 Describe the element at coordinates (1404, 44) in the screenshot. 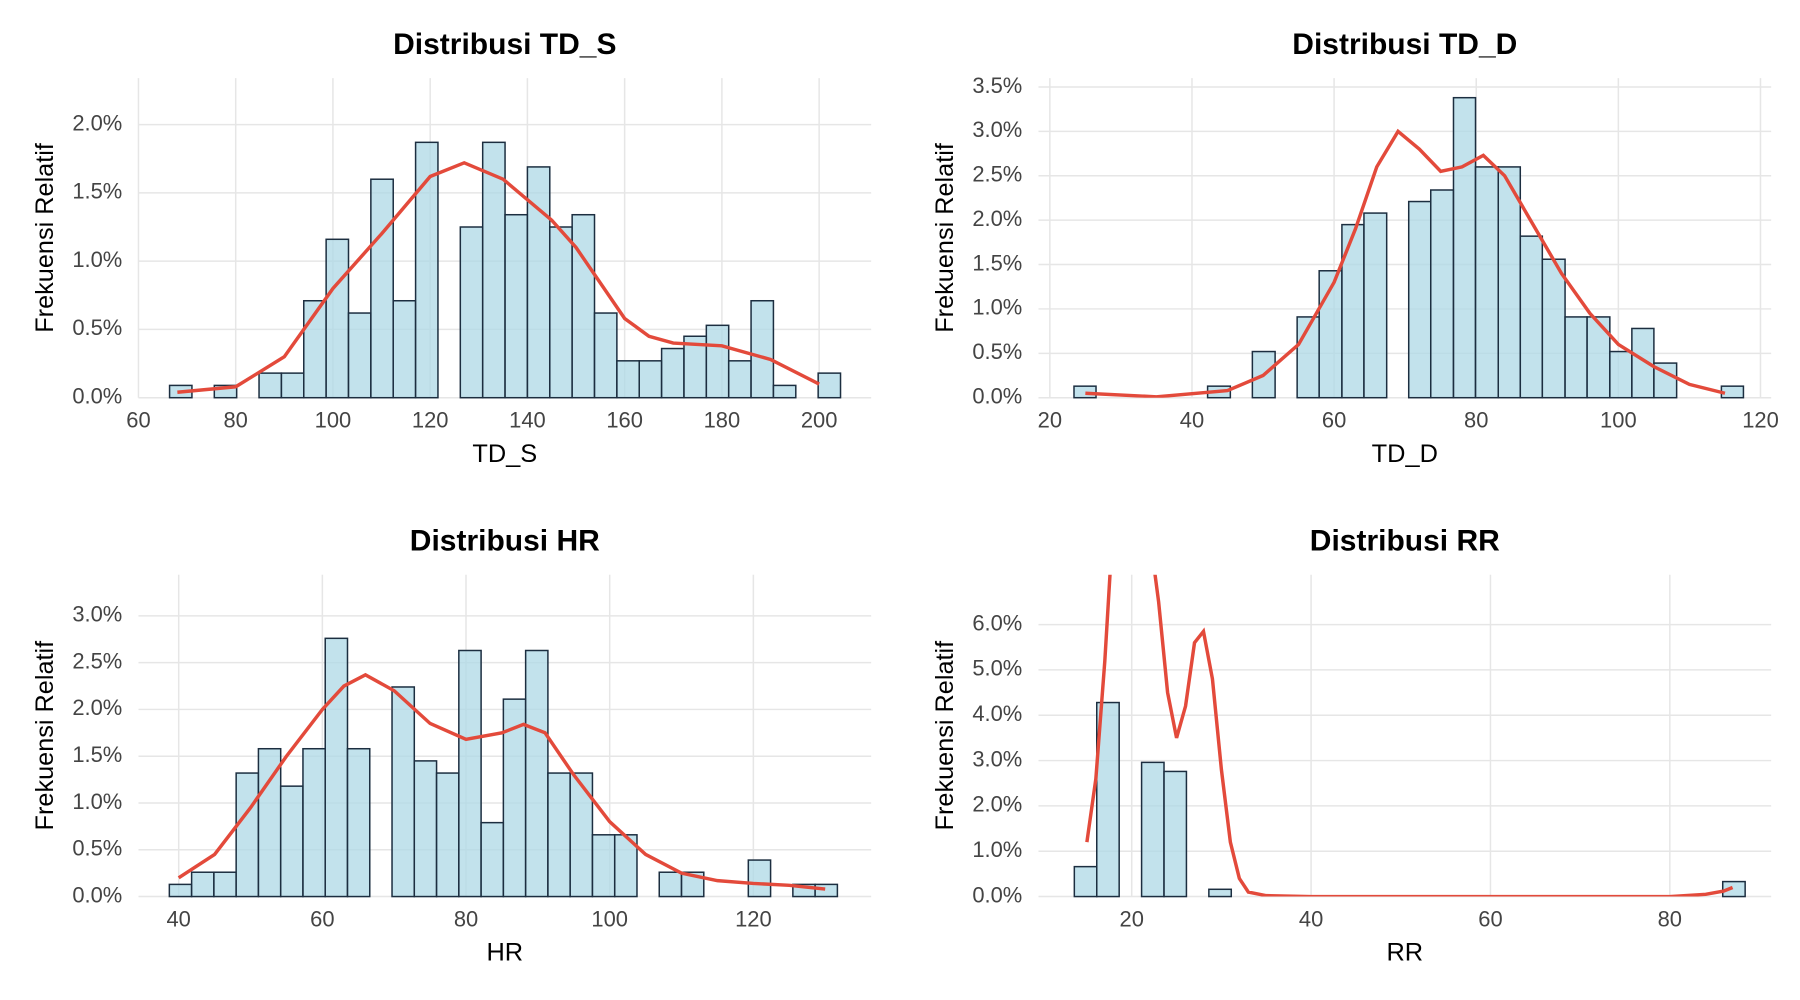

I see `chart-title: Distribusi TD_D` at that location.